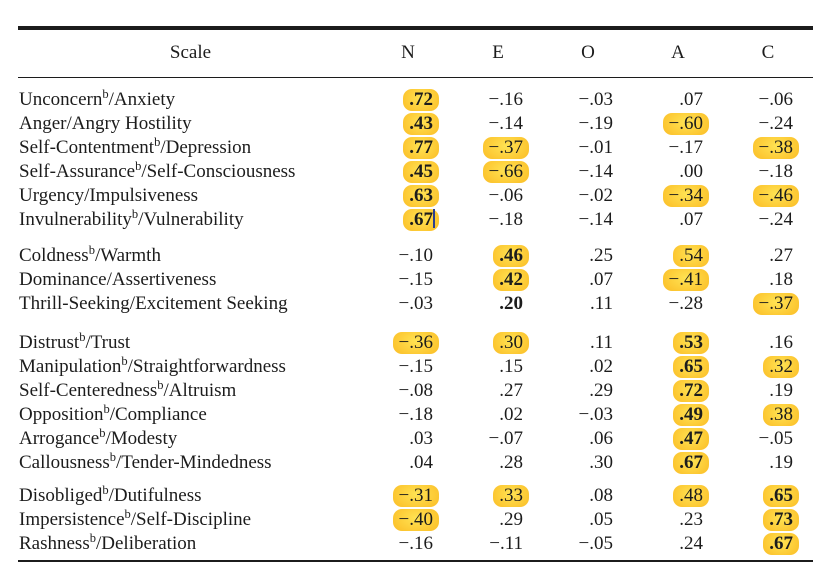 The width and height of the screenshot is (819, 575). Describe the element at coordinates (678, 196) in the screenshot. I see `cell-a: −.34` at that location.